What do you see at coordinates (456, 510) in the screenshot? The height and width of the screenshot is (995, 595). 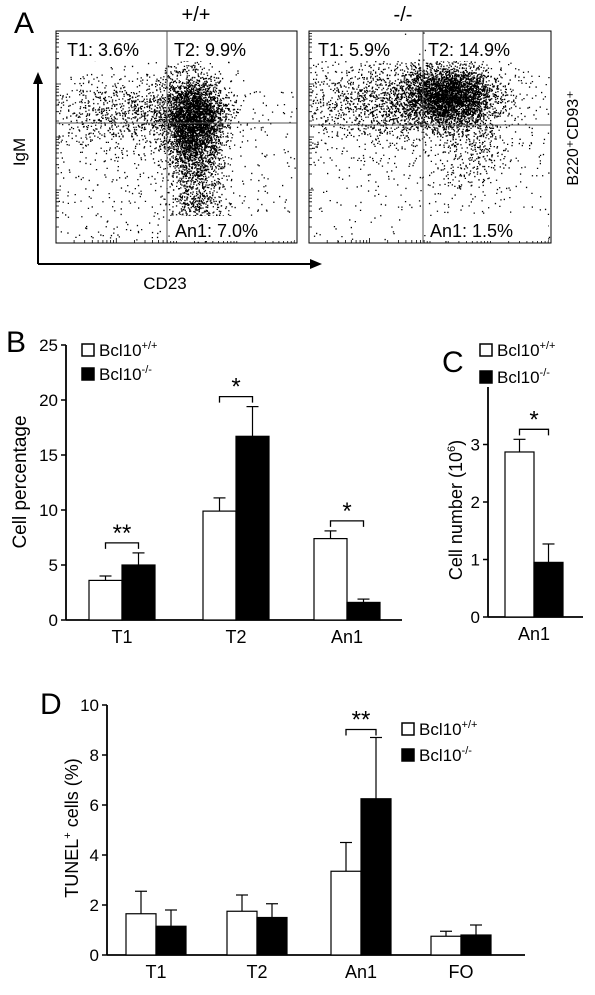 I see `panel-c-y-axis-label: Cell number (106)` at bounding box center [456, 510].